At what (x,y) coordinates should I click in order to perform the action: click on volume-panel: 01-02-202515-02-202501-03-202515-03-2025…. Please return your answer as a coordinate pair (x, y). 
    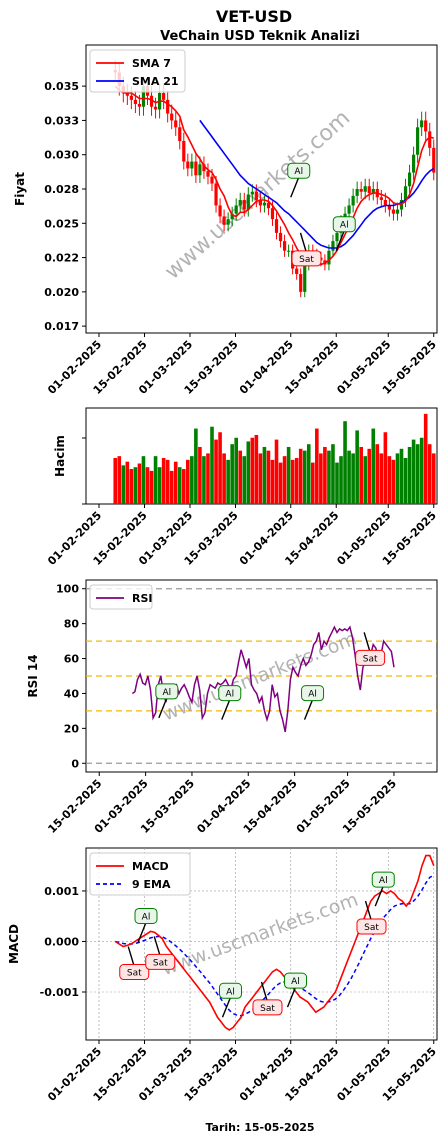
    Looking at the image, I should click on (242, 487).